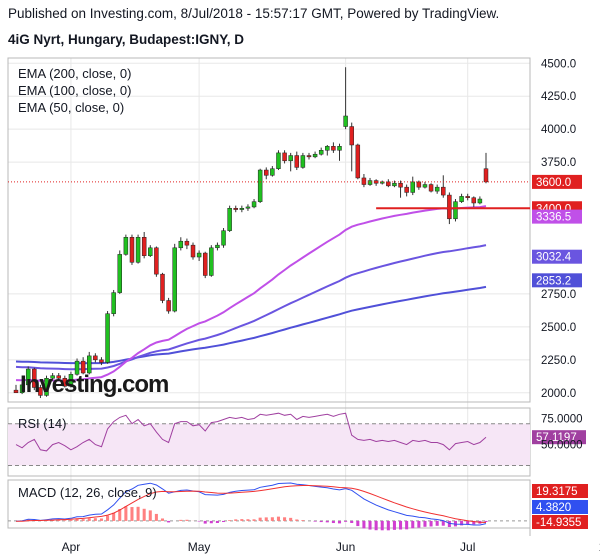 The height and width of the screenshot is (558, 600). I want to click on ema200-line, so click(251, 325).